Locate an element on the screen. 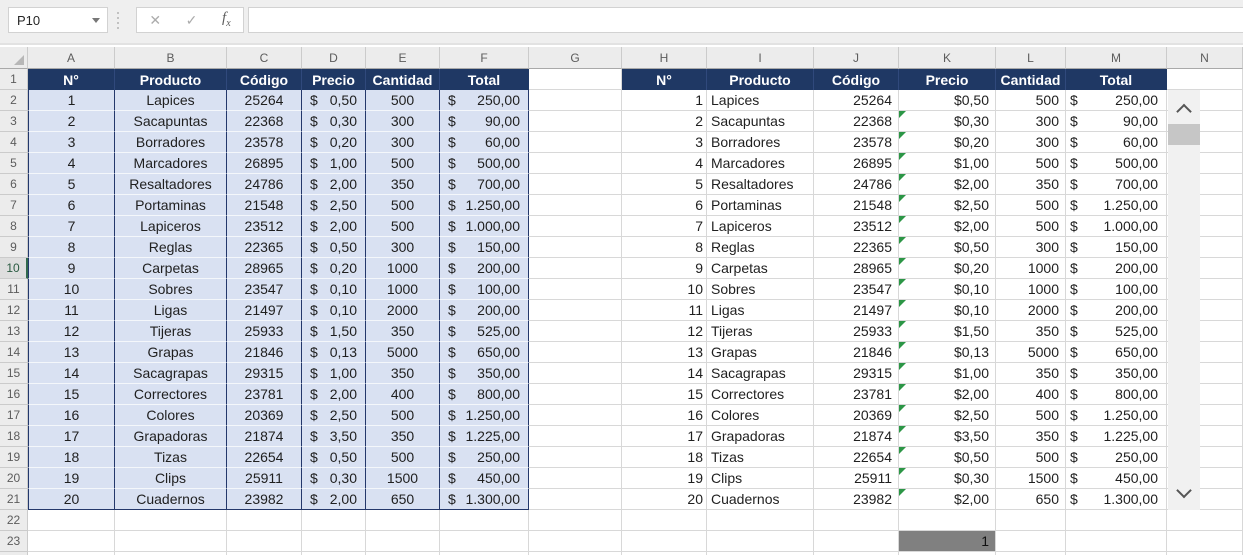 This screenshot has width=1243, height=555. cell-C13: 25933 is located at coordinates (264, 331).